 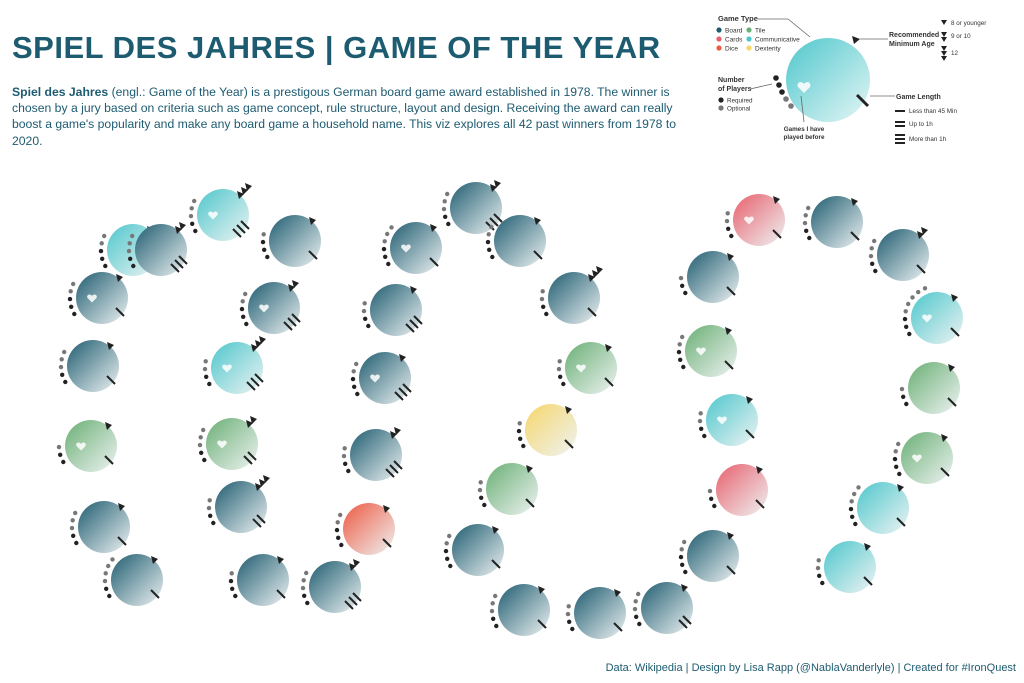 I want to click on legend-length-mid: Up to 1h, so click(x=921, y=124).